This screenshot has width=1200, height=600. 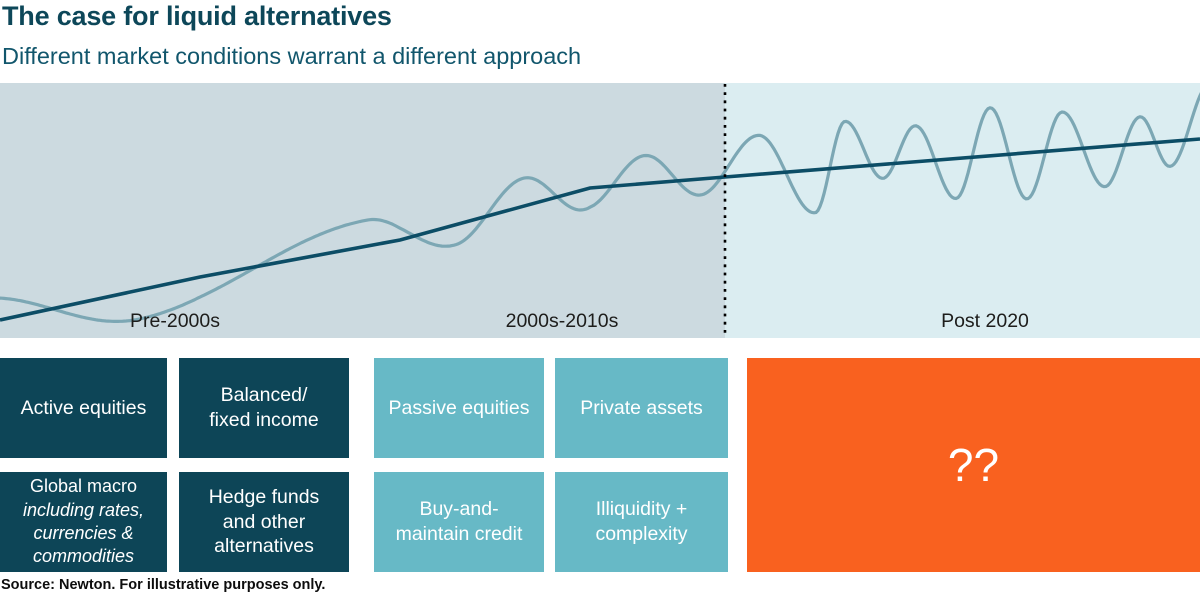 I want to click on box-label: Illiquidity + complexity, so click(x=641, y=521).